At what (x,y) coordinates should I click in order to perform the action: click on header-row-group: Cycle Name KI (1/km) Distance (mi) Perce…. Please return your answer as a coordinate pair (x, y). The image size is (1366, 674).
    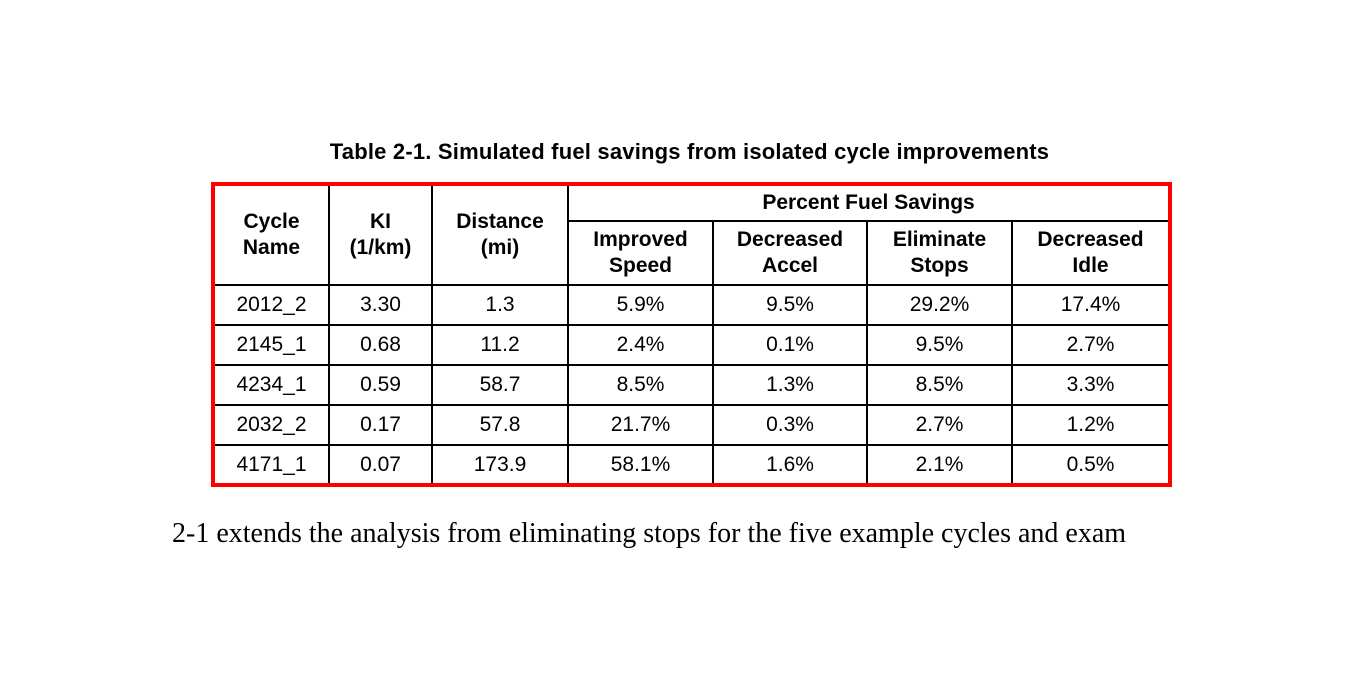
    Looking at the image, I should click on (692, 234).